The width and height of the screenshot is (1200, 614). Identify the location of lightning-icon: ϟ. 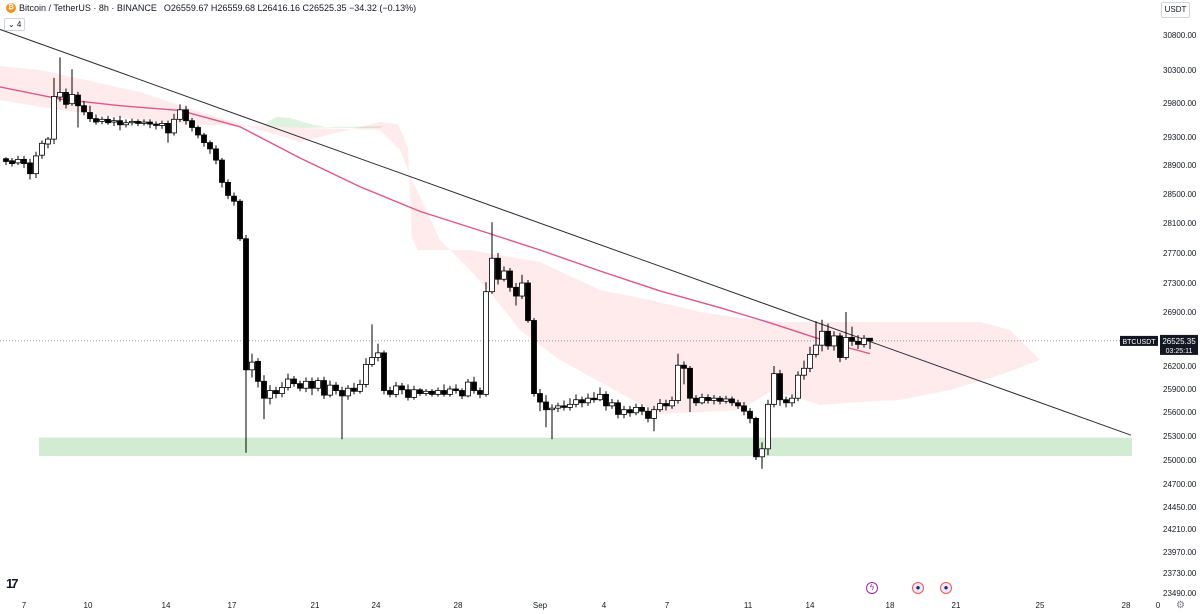
(872, 588).